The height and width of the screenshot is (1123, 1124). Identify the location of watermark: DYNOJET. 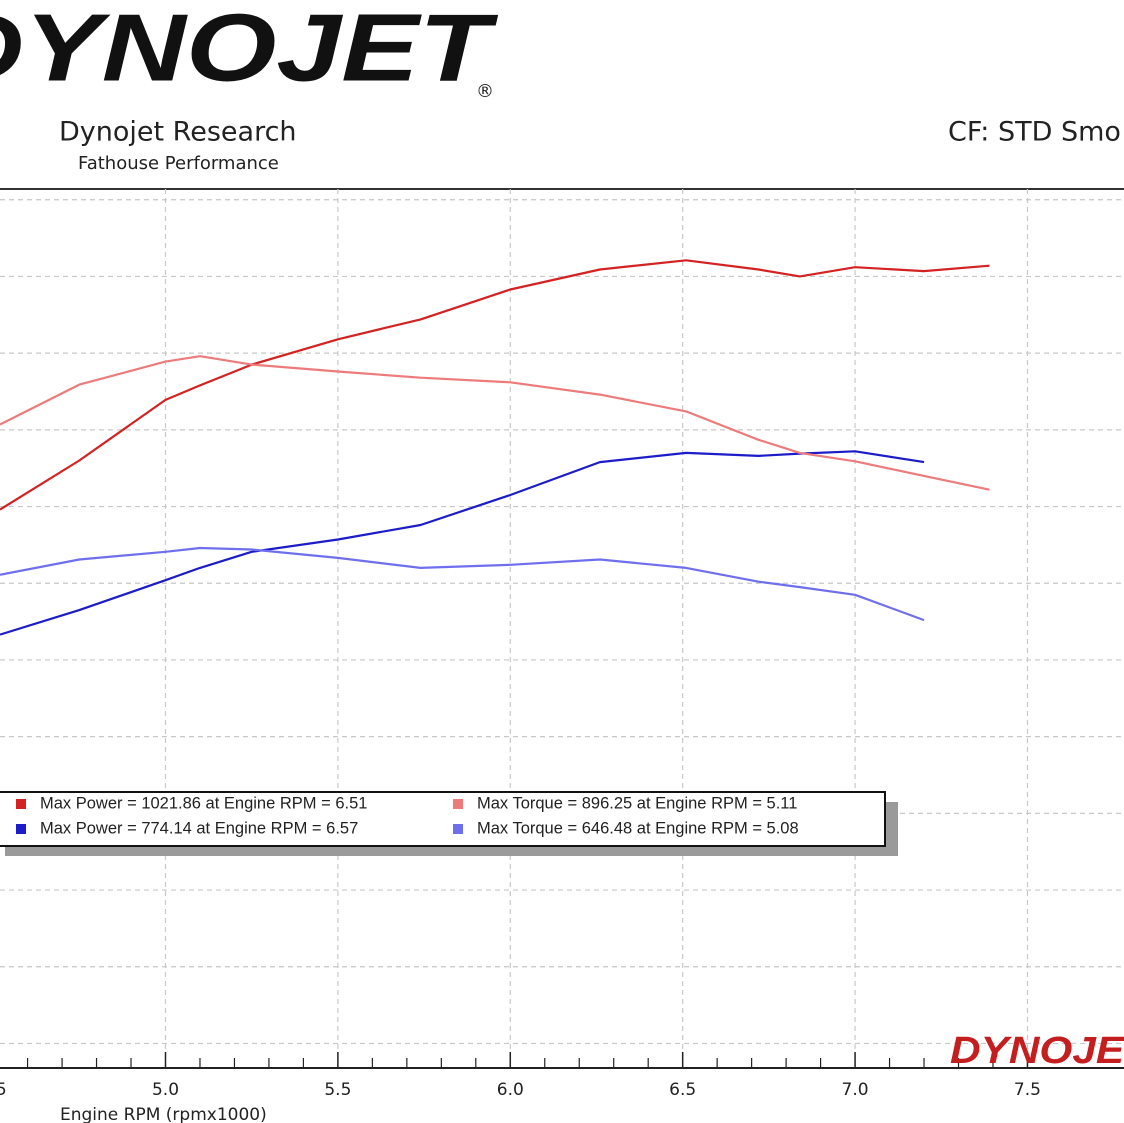
(1037, 1051).